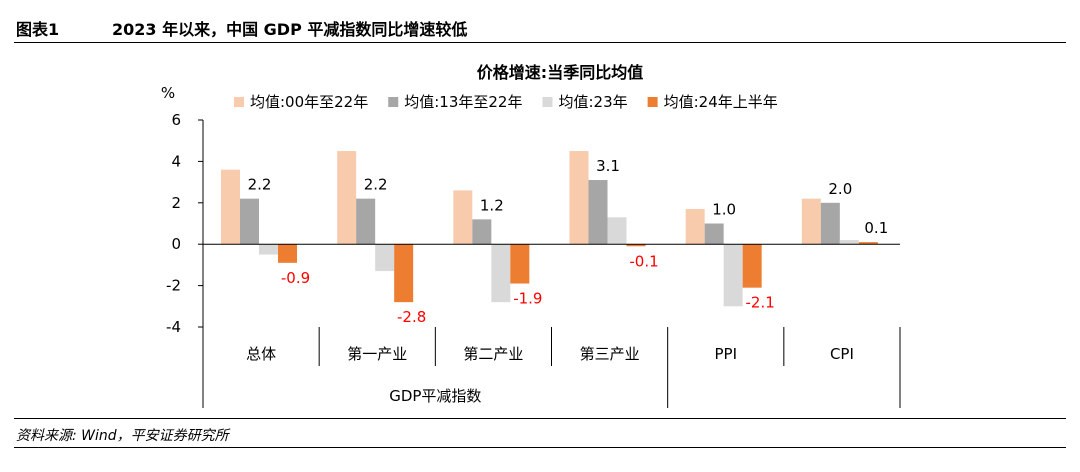 The height and width of the screenshot is (472, 1080). I want to click on y-tick-label-3: 0, so click(176, 244).